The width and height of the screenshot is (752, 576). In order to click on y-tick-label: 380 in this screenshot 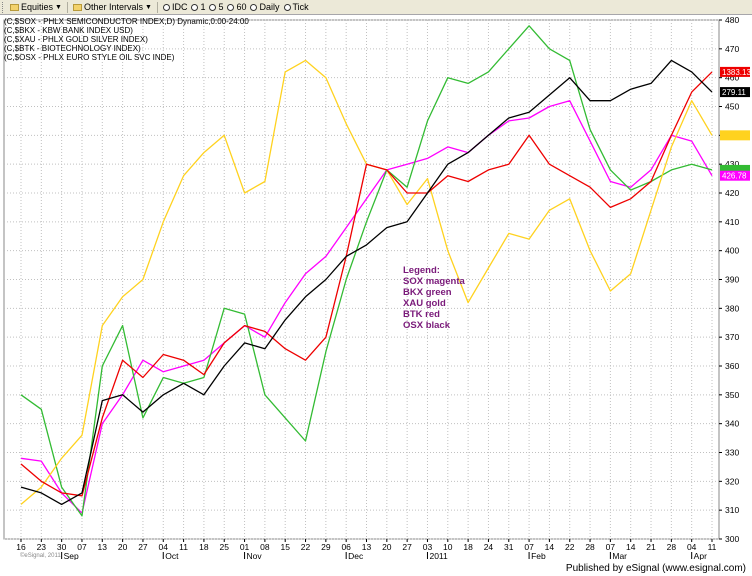, I will do `click(732, 308)`.